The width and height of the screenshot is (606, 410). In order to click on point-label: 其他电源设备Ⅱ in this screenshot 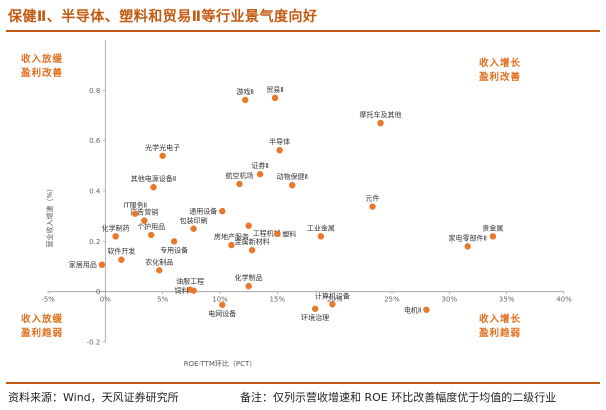, I will do `click(153, 178)`.